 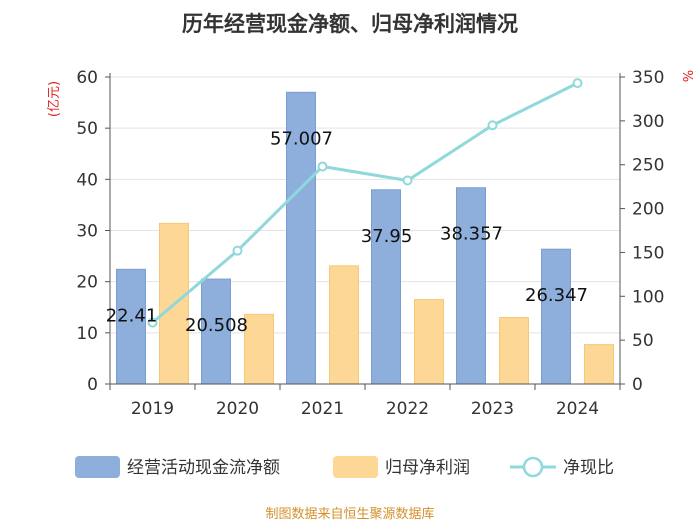 What do you see at coordinates (87, 129) in the screenshot?
I see `left-axis-tick-label: 50` at bounding box center [87, 129].